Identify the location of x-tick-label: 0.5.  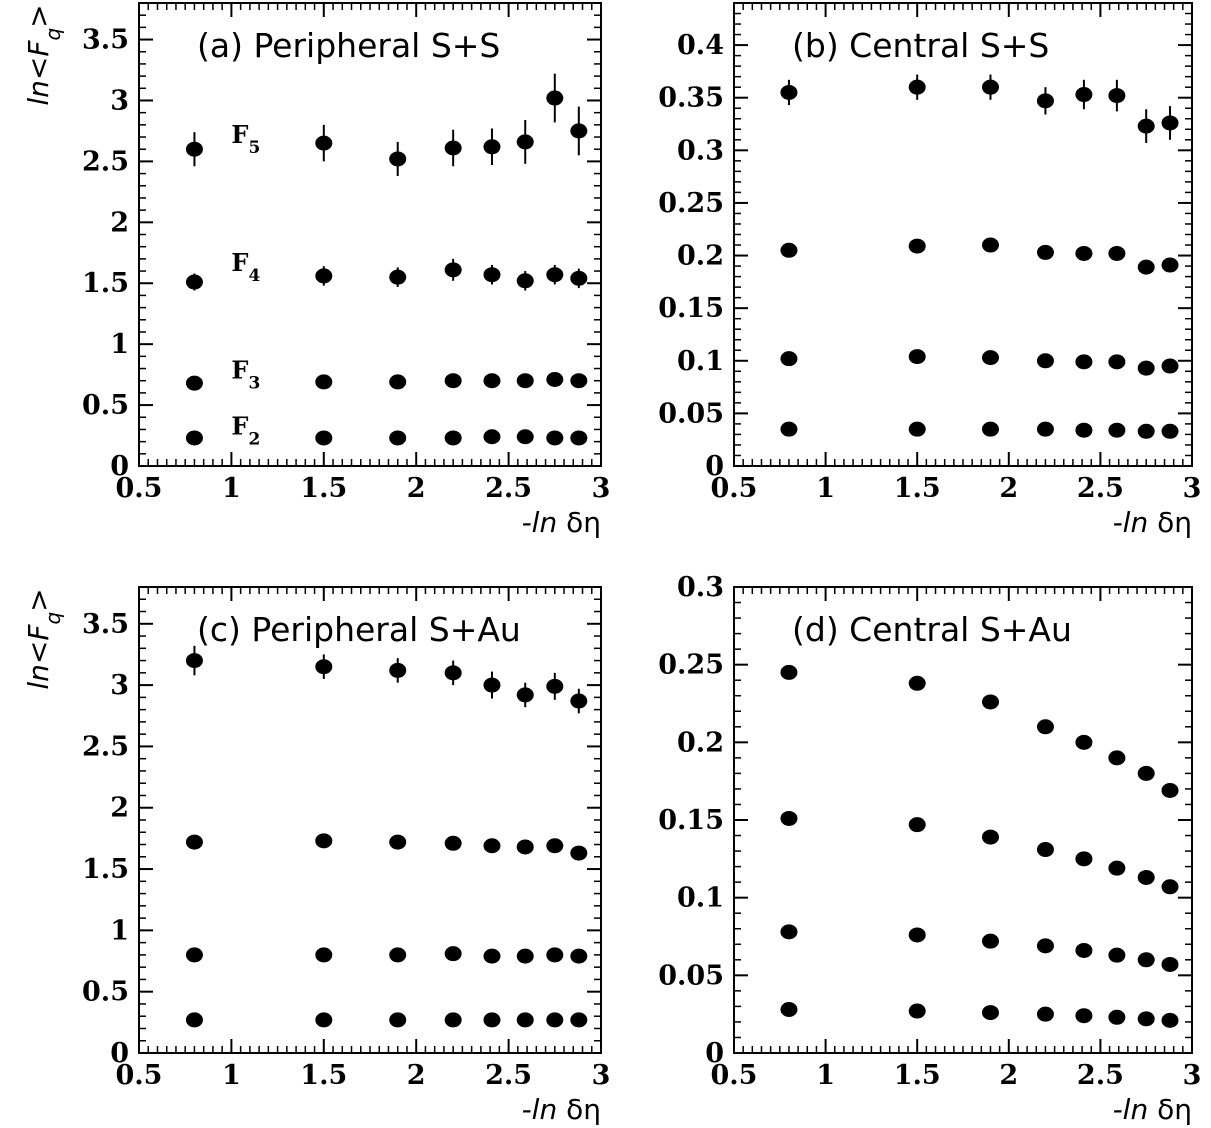
(734, 488).